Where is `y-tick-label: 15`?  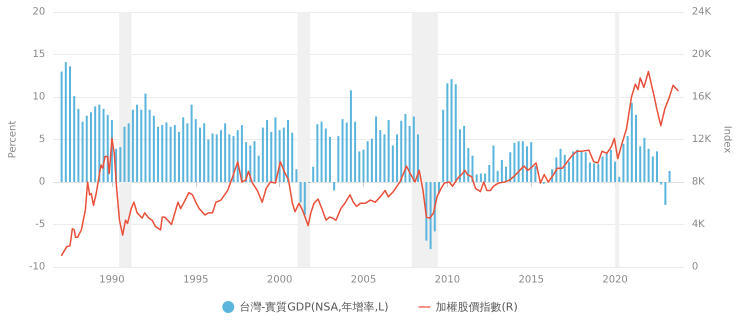
y-tick-label: 15 is located at coordinates (39, 54).